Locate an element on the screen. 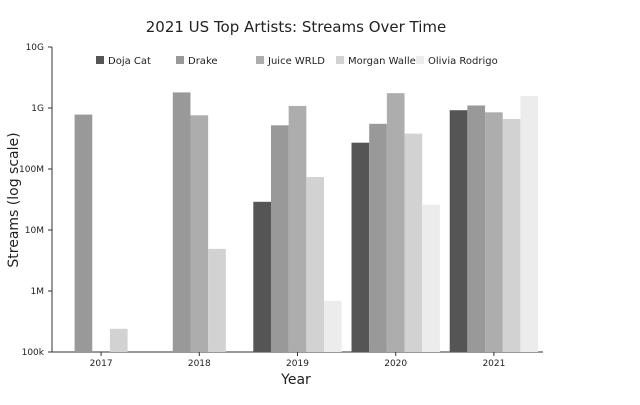 This screenshot has height=405, width=640. bar-olivia-rodrigo-2019 is located at coordinates (333, 326).